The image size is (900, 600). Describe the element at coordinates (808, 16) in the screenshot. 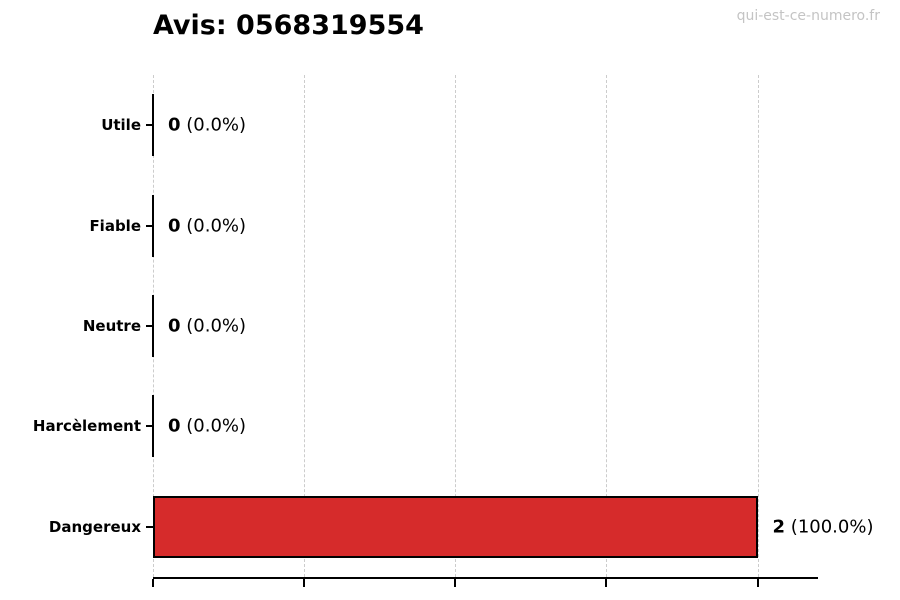

I see `watermark-text: qui-est-ce-numero.fr` at that location.